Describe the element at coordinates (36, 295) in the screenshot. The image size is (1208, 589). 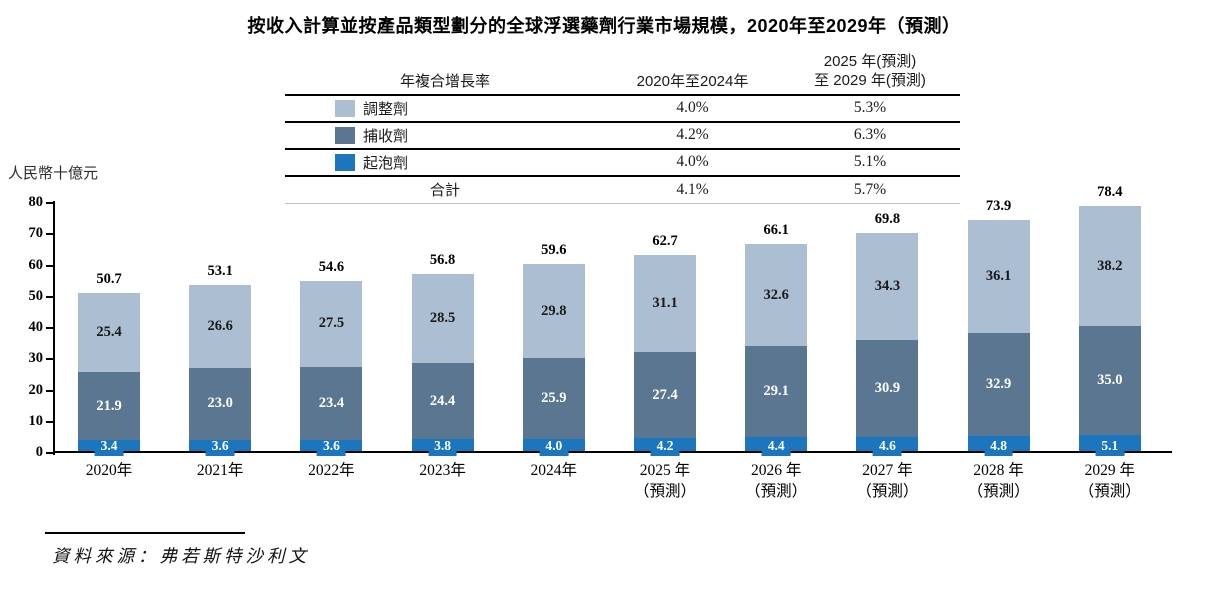
I see `y-axis-tick-label: 50` at that location.